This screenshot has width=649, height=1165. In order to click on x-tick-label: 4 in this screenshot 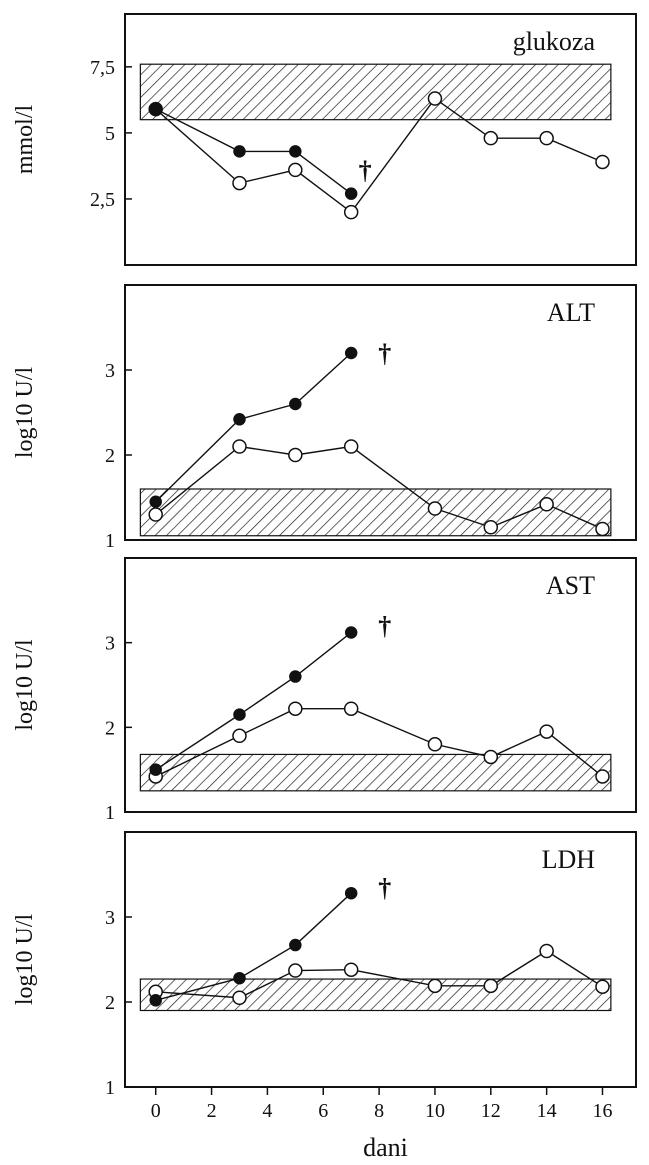, I will do `click(267, 1111)`.